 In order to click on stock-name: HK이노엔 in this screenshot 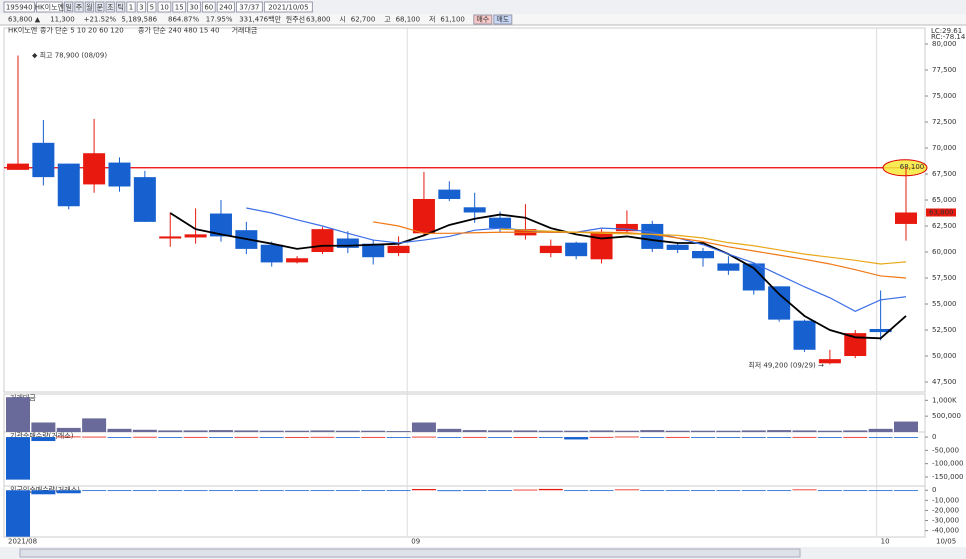, I will do `click(49, 7)`.